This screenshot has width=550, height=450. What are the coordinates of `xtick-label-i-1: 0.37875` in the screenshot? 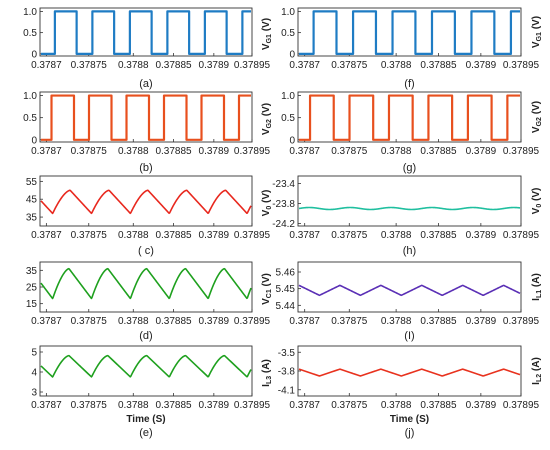 It's located at (349, 321).